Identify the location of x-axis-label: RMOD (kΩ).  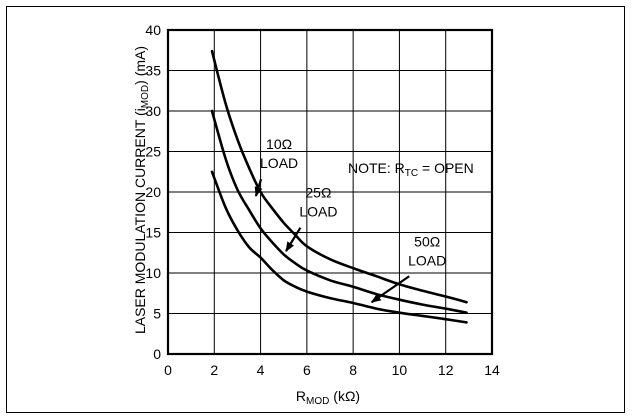
(328, 397).